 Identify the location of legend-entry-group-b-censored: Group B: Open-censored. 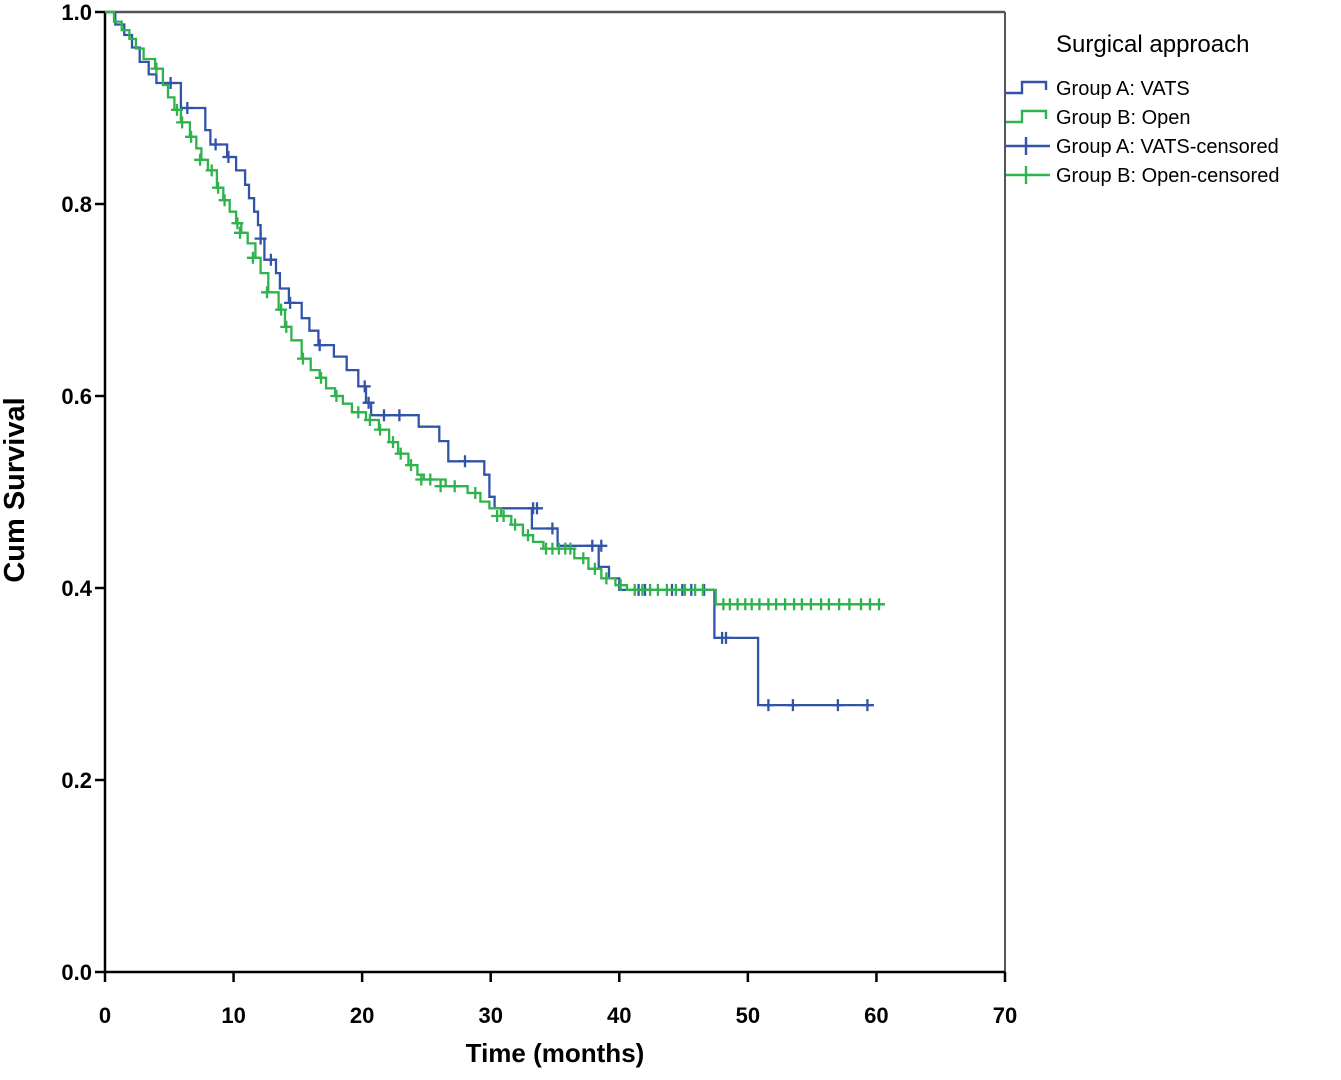
(1142, 176).